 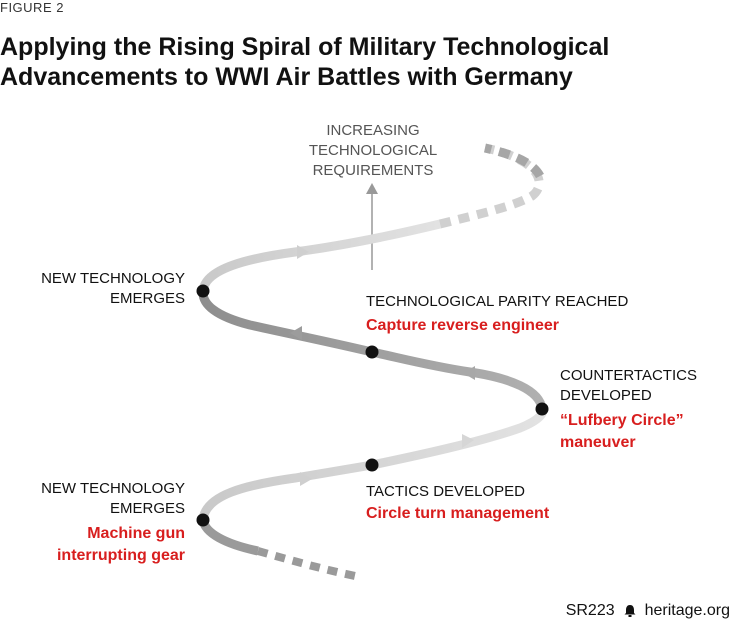 What do you see at coordinates (320, 256) in the screenshot?
I see `spiral-band-upper-light` at bounding box center [320, 256].